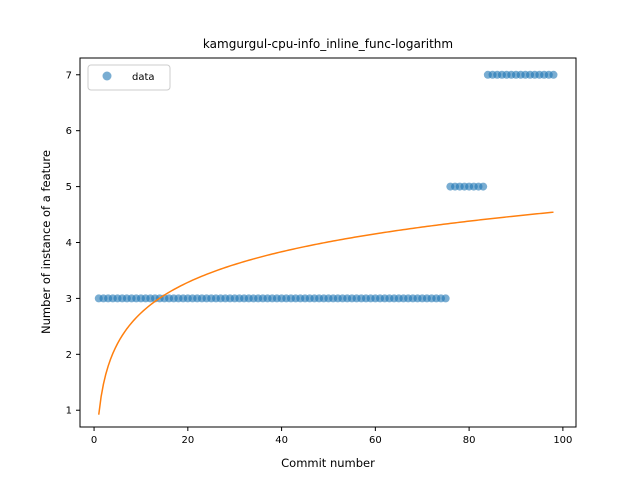  Describe the element at coordinates (94, 440) in the screenshot. I see `x-tick-label: 0` at that location.